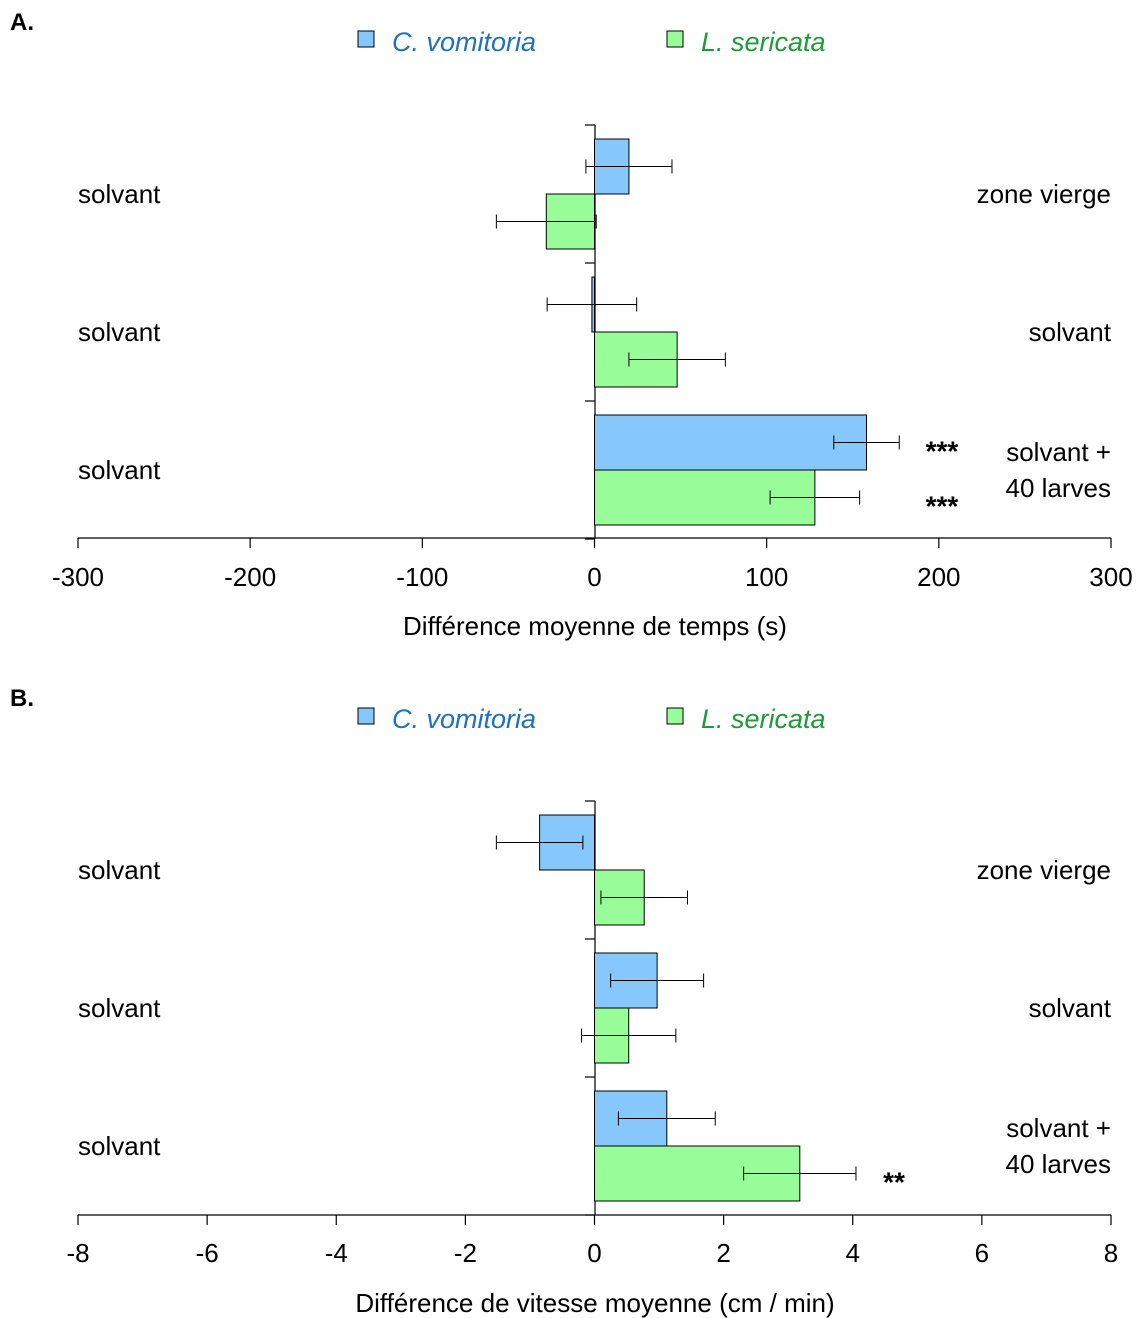 Image resolution: width=1143 pixels, height=1318 pixels. Describe the element at coordinates (422, 577) in the screenshot. I see `x-tick-label: -100` at that location.